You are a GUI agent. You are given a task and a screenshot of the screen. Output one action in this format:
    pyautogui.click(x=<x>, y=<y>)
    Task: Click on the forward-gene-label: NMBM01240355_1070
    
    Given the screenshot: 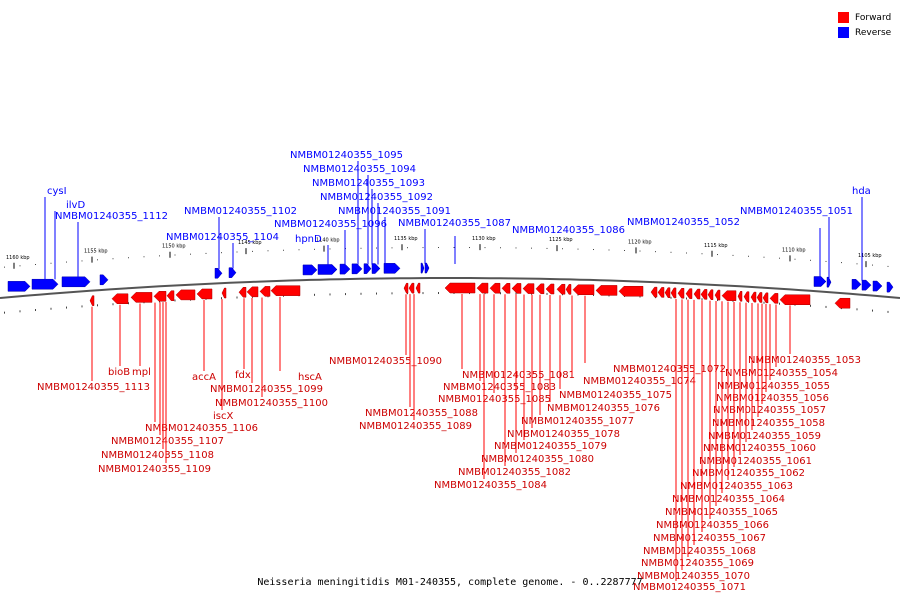 What is the action you would take?
    pyautogui.click(x=693, y=576)
    